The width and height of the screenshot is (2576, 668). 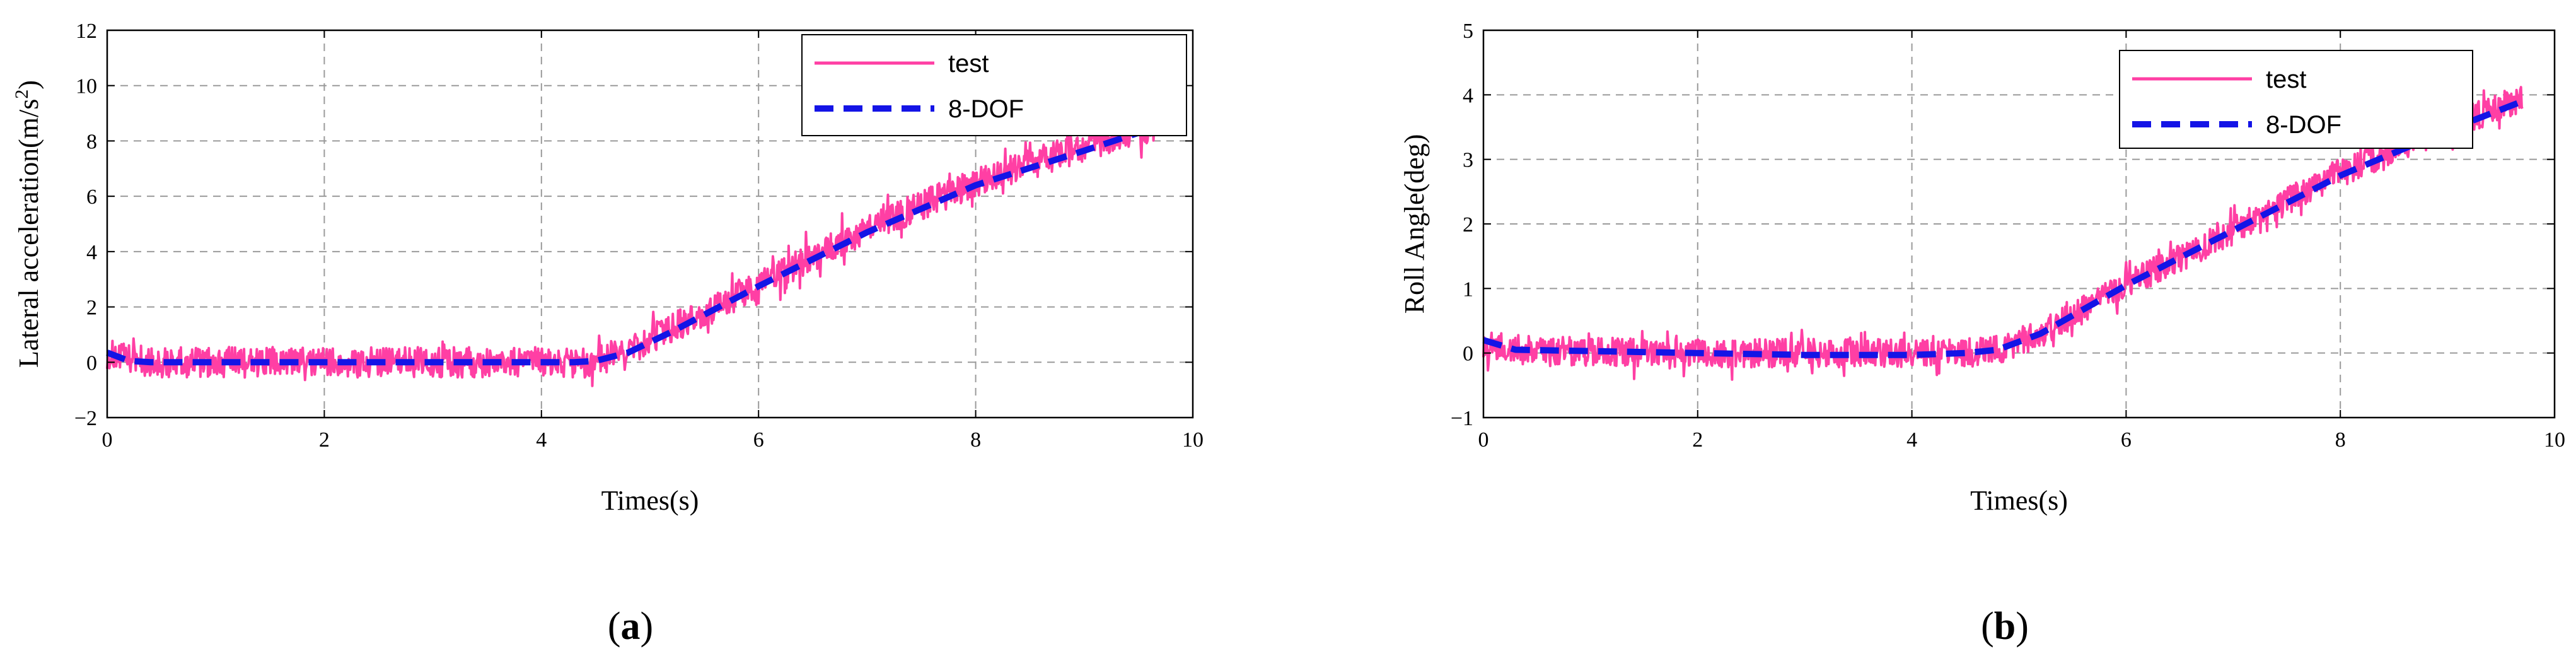 I want to click on panel-caption-letter: b, so click(x=2005, y=626).